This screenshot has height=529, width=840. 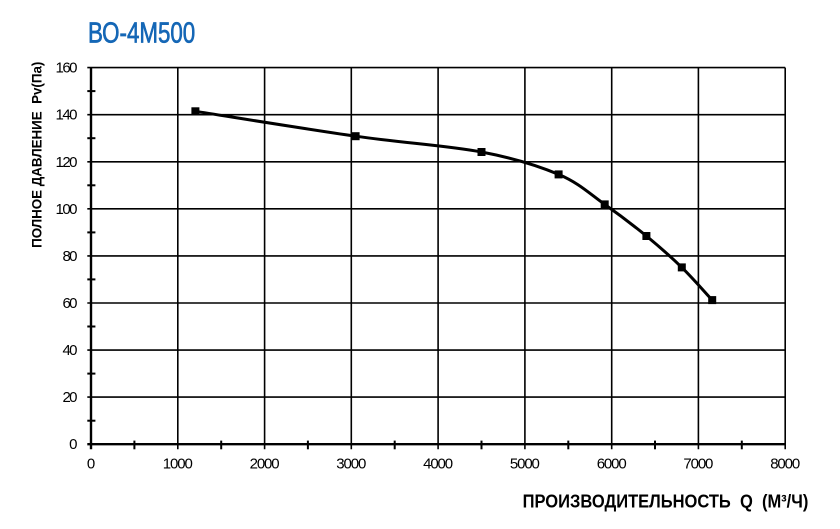 I want to click on svg-text: 40, so click(x=70, y=350).